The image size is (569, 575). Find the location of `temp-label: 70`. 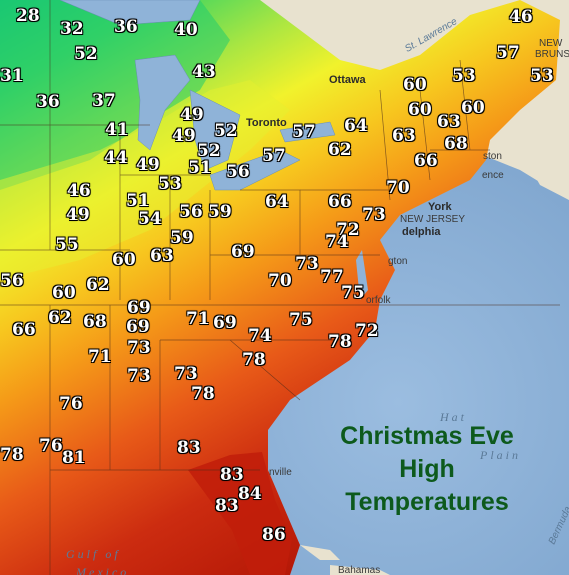

temp-label: 70 is located at coordinates (280, 281).